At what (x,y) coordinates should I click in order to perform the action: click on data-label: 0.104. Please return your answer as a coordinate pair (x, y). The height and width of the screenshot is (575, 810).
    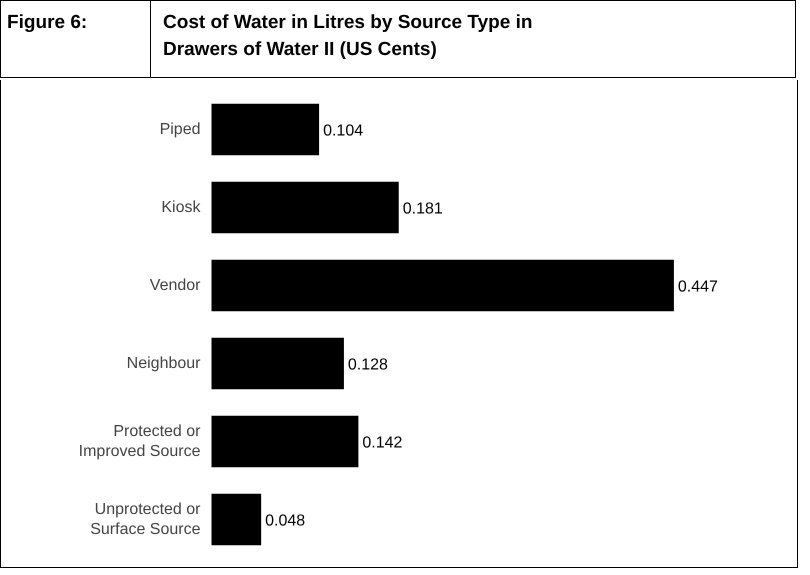
    Looking at the image, I should click on (343, 131).